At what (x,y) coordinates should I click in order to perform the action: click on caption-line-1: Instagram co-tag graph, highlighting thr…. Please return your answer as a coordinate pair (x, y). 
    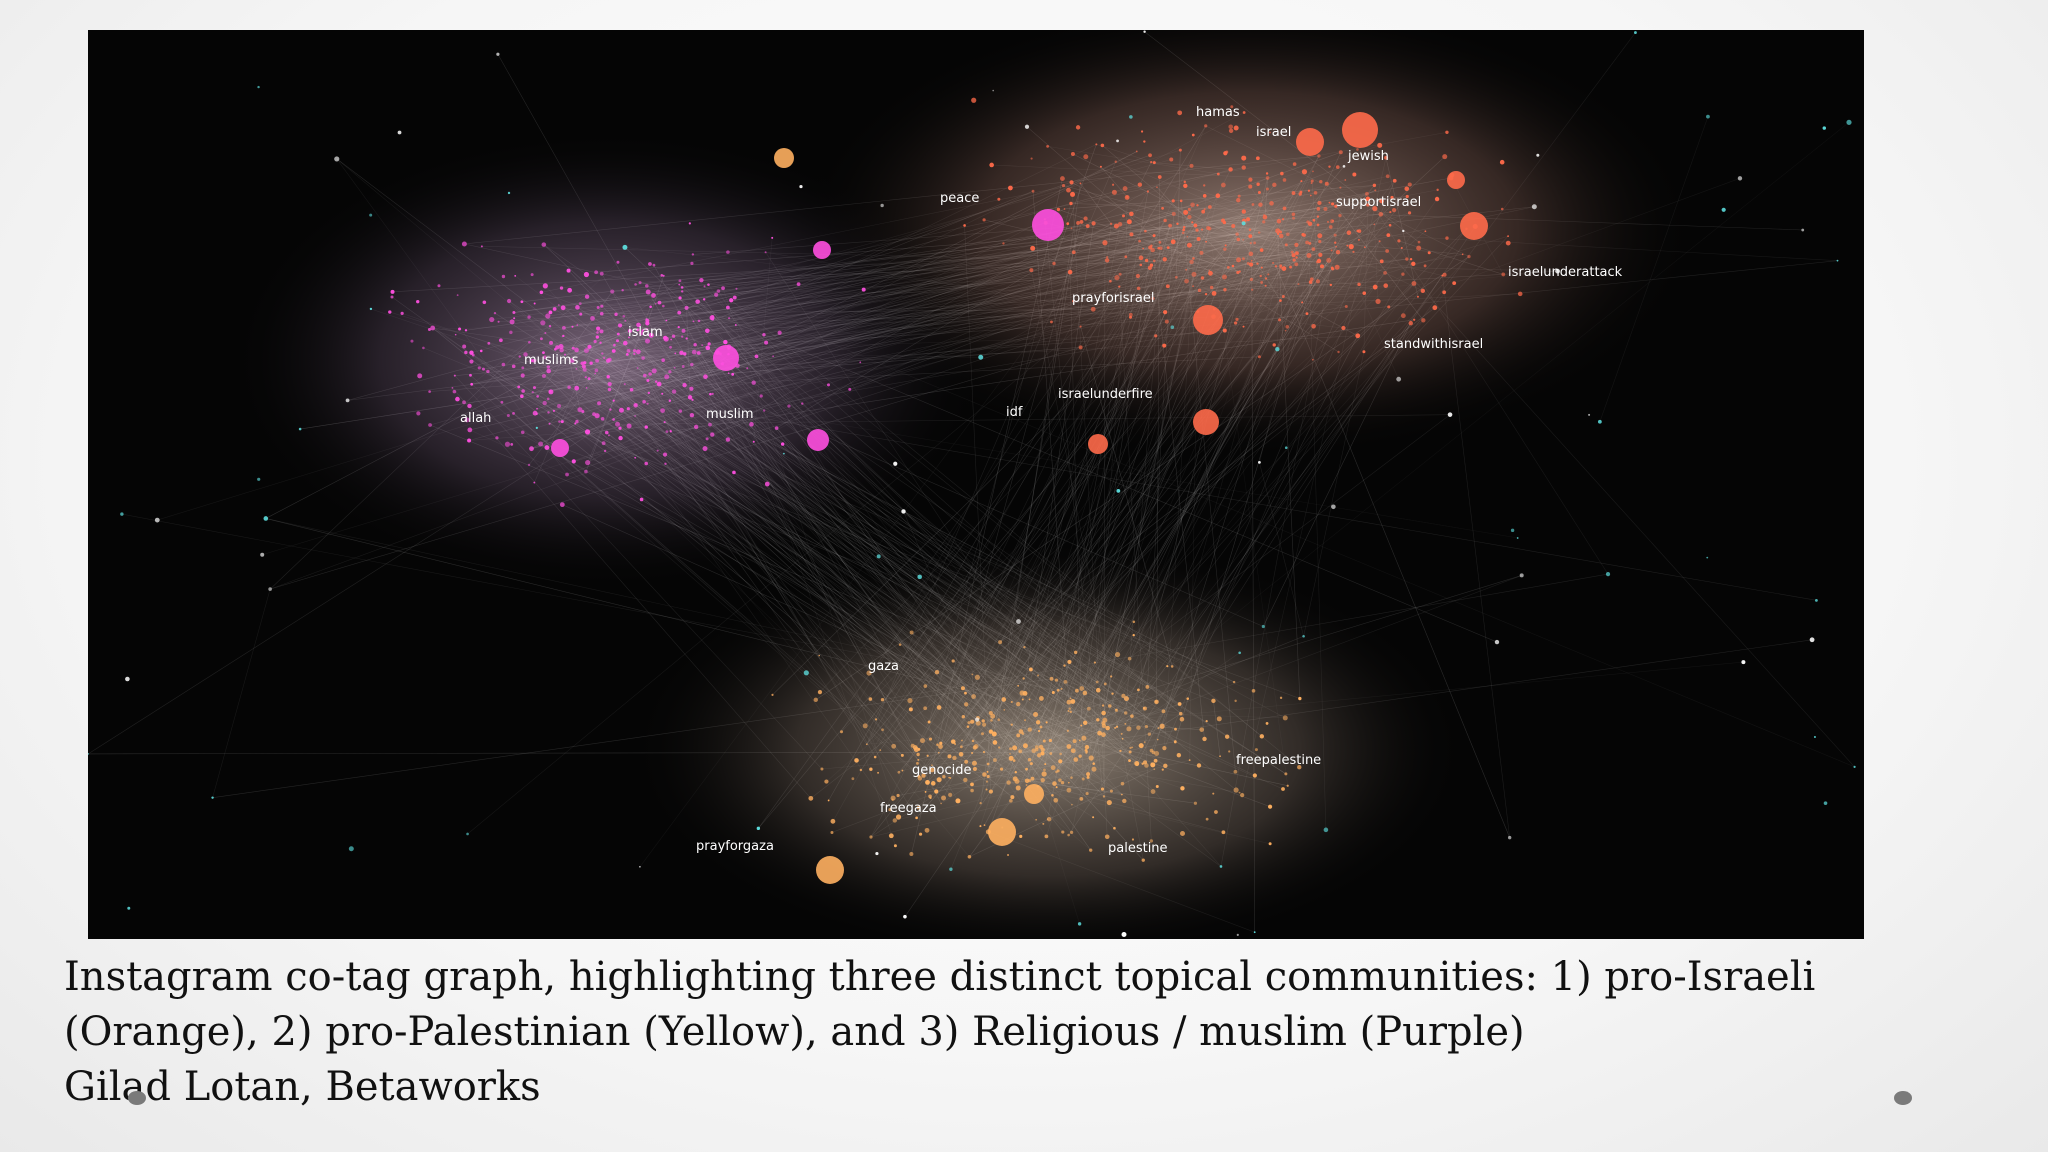
    Looking at the image, I should click on (940, 977).